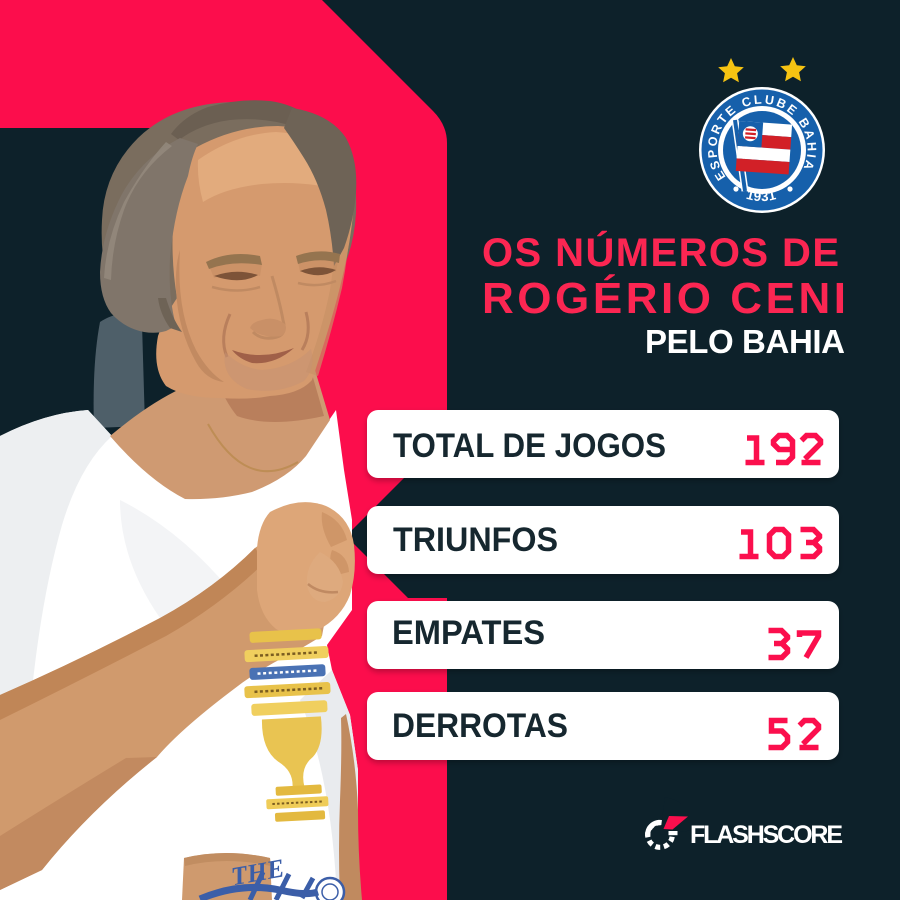  What do you see at coordinates (480, 726) in the screenshot?
I see `svg-text: DERROTAS` at bounding box center [480, 726].